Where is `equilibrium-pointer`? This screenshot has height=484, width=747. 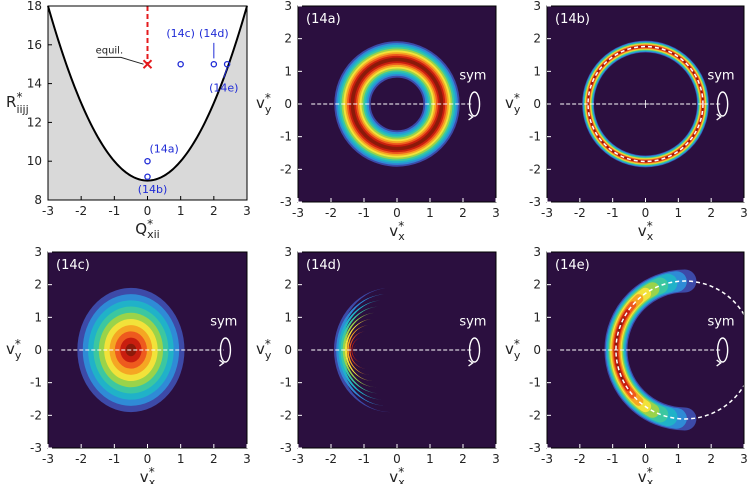 equilibrium-pointer is located at coordinates (120, 60).